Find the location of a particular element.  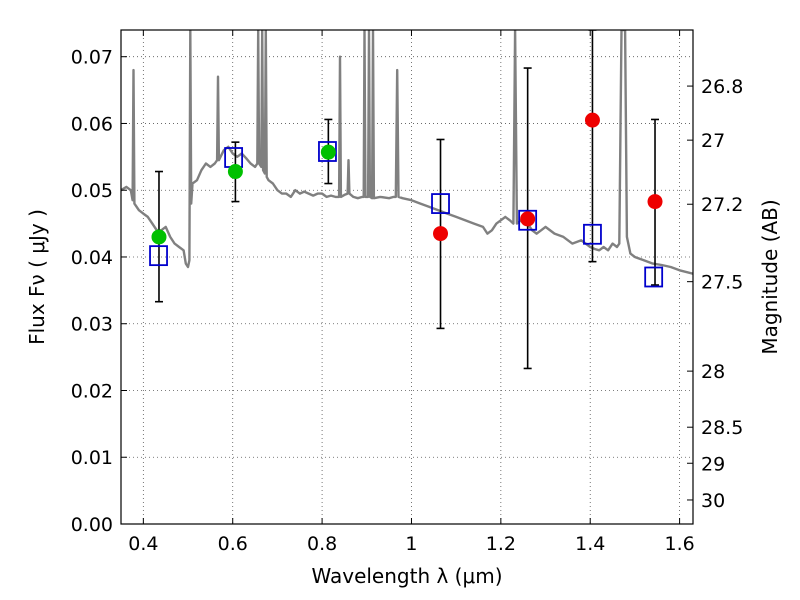

right-tick-label: 27.5 is located at coordinates (722, 283).